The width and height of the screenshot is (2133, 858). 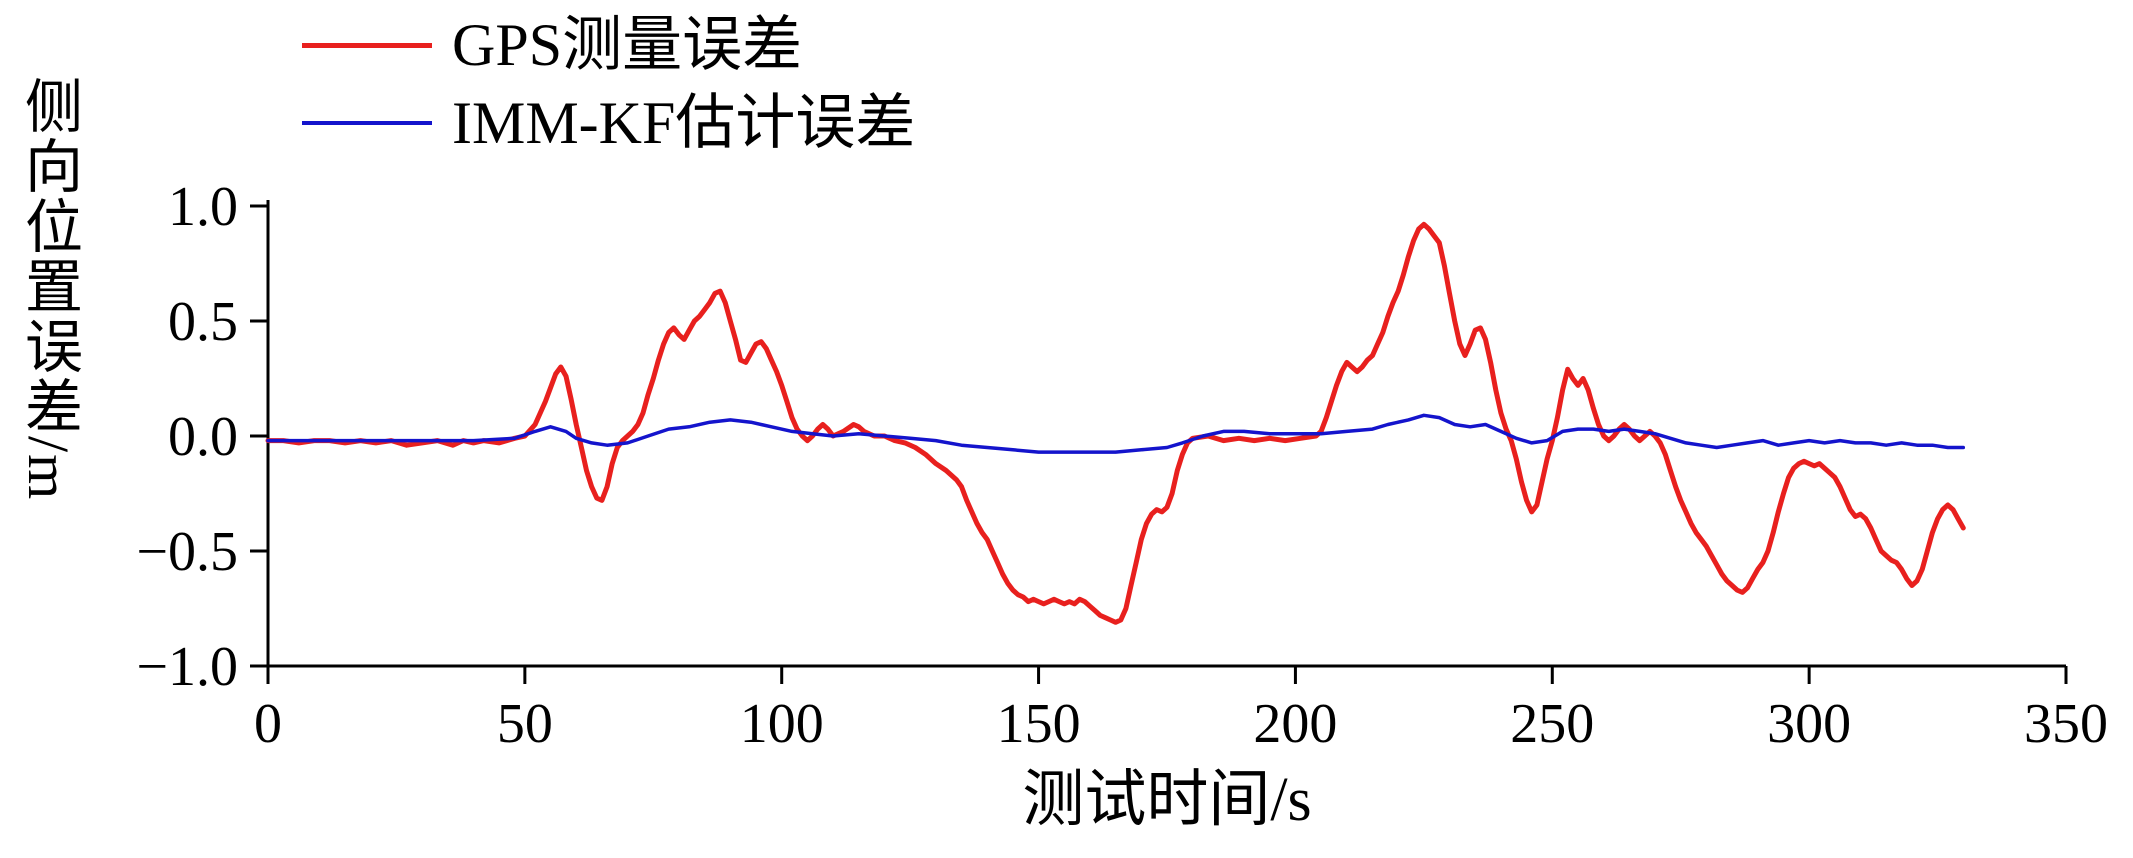 I want to click on y-axis-label: 侧向位置误差/m, so click(x=48, y=289).